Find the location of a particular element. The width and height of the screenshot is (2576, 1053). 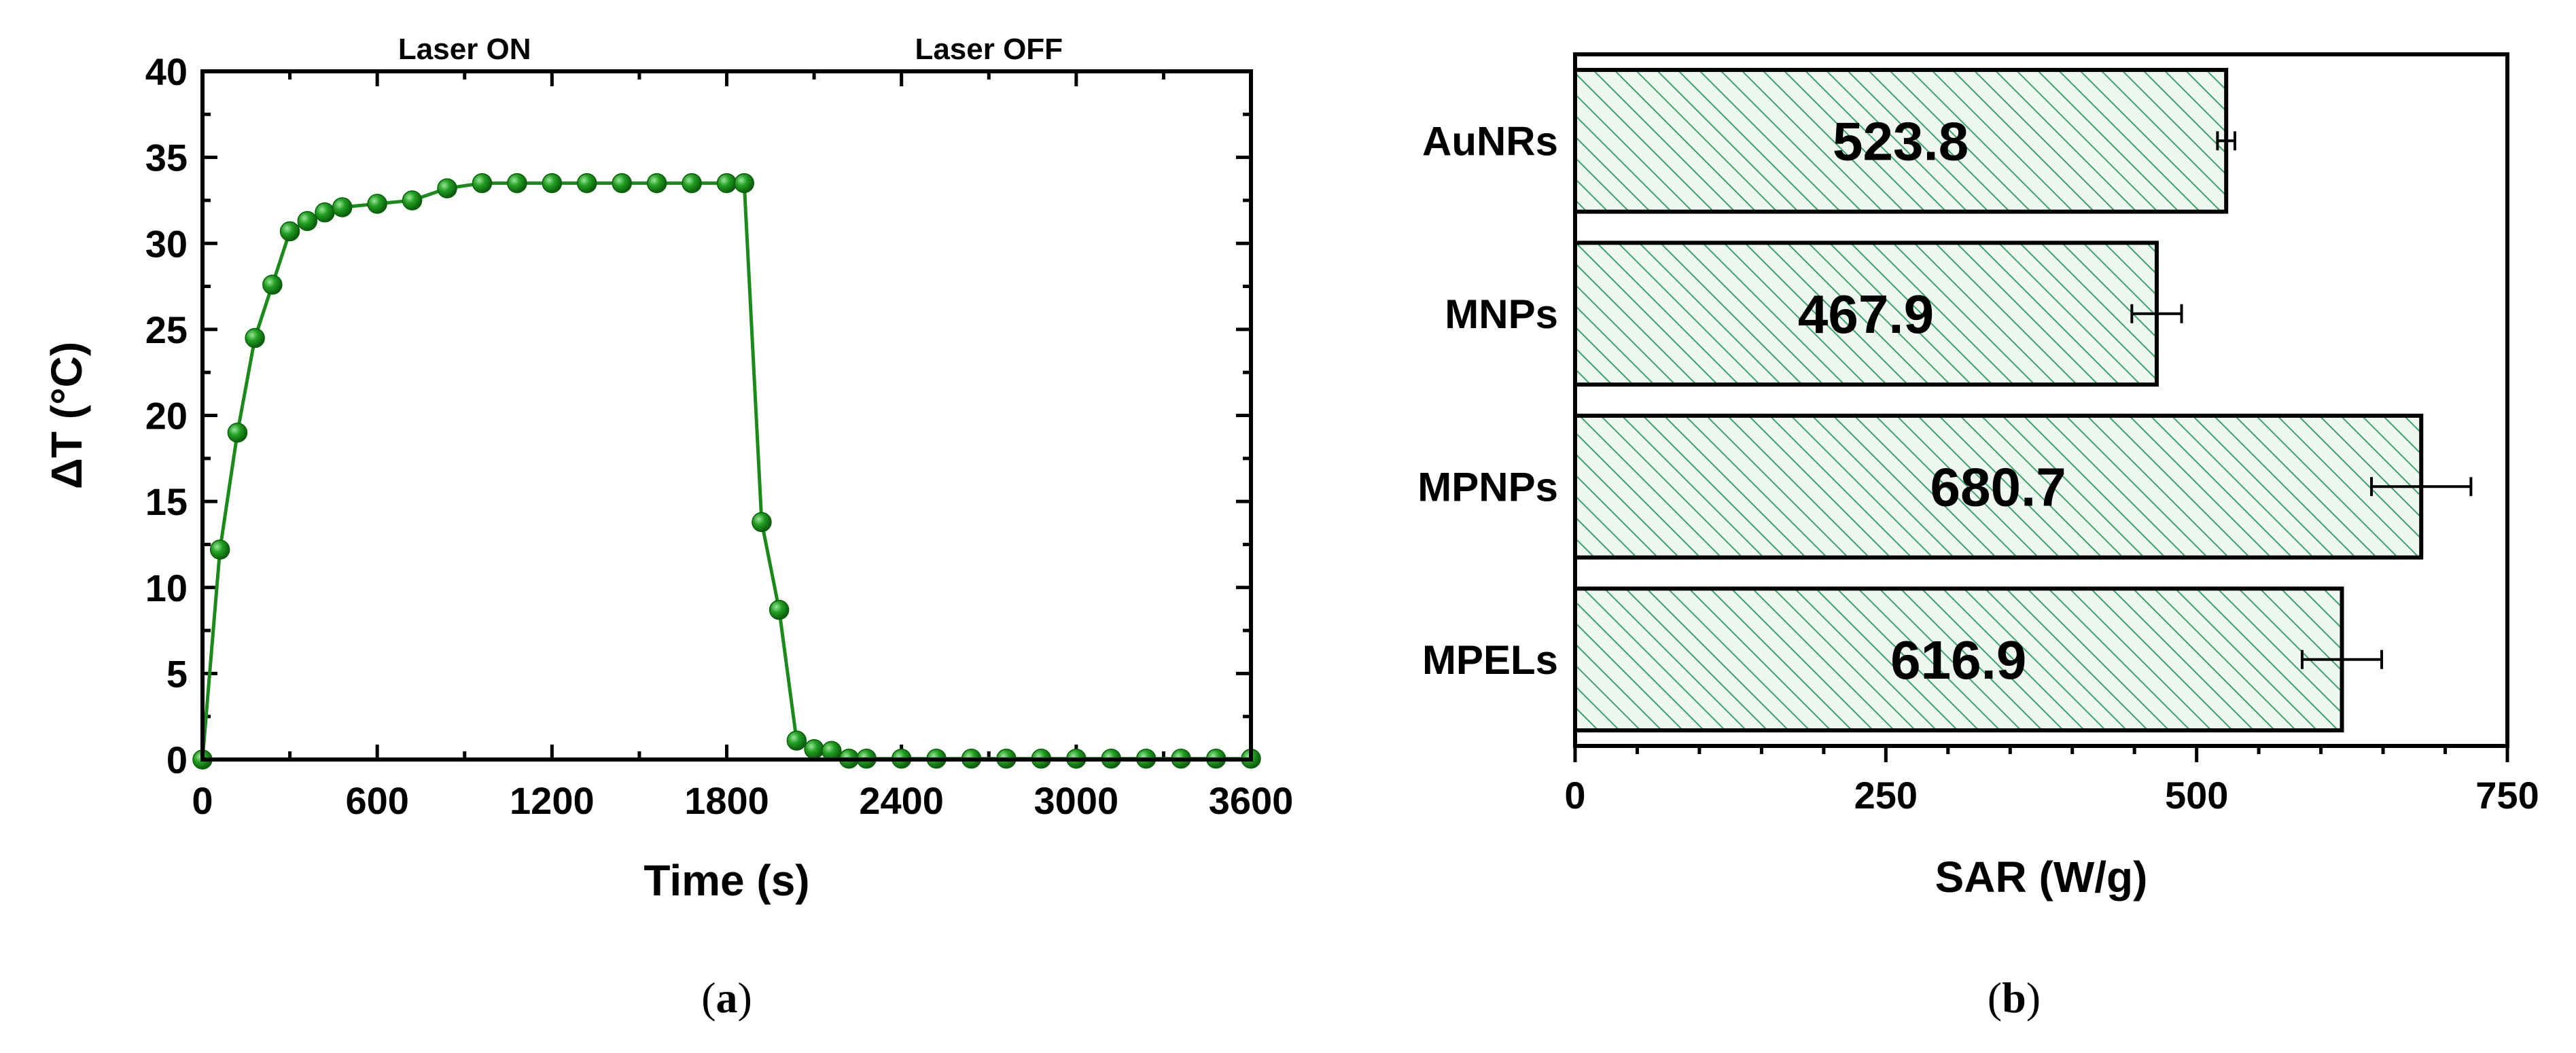

panel-b-caption: (b) is located at coordinates (2014, 998).